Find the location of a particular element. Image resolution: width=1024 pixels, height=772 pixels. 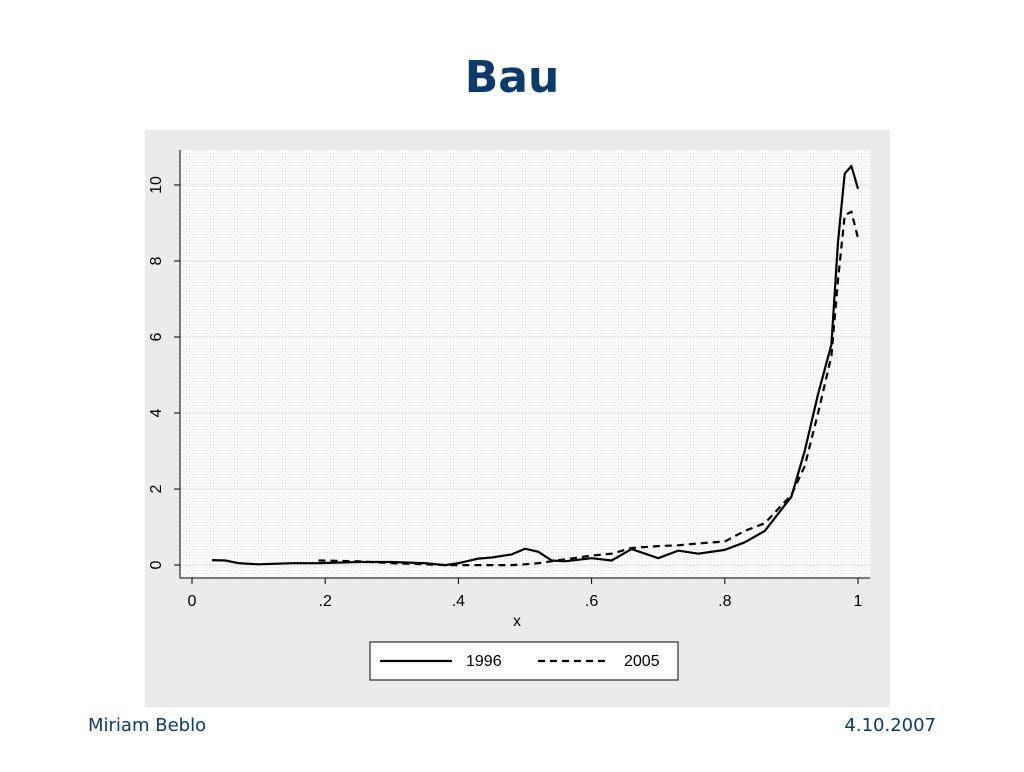

x-tick-label: .6 is located at coordinates (591, 601).